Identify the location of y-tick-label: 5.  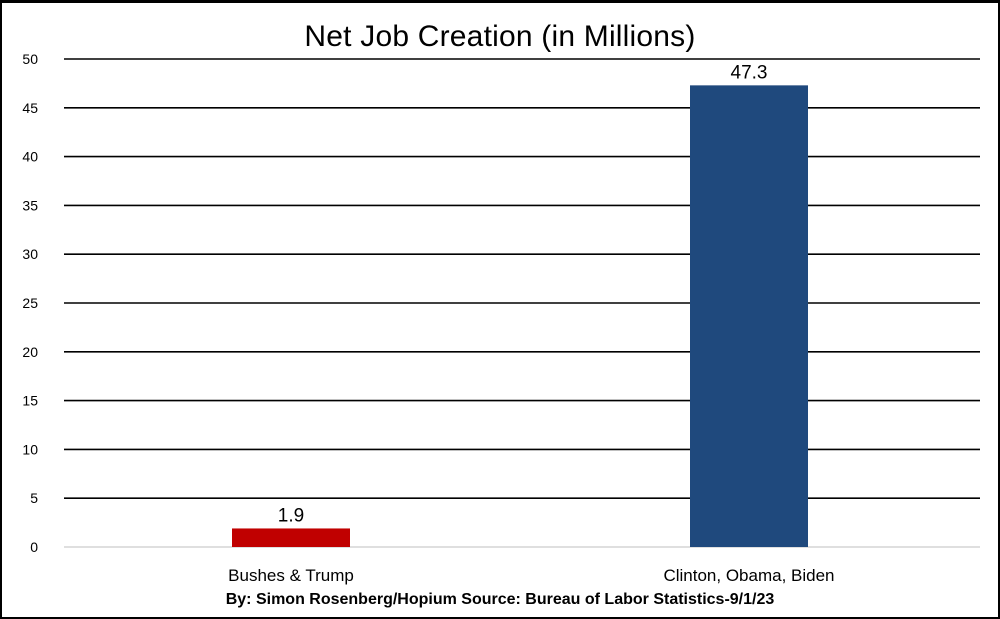
(34, 498).